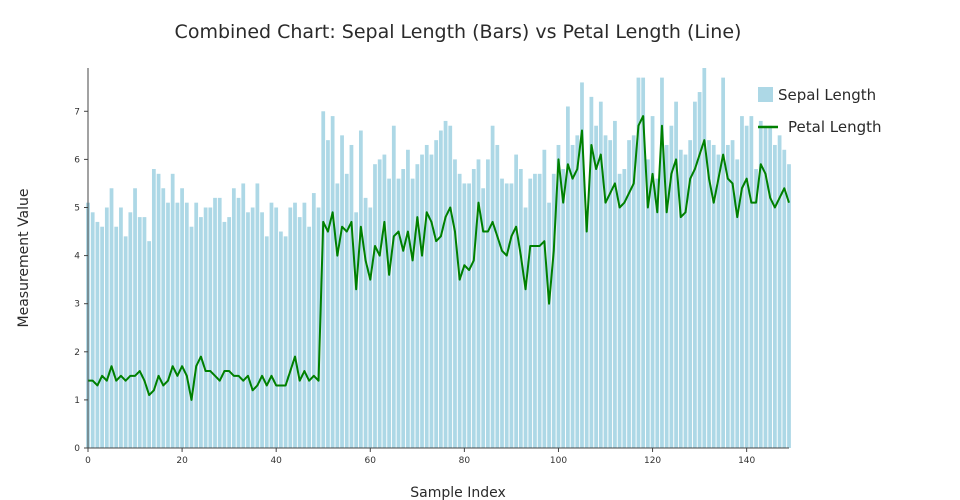  Describe the element at coordinates (420, 457) in the screenshot. I see `x-axis-ticks: 0 20 40 60 80 100 120 140` at that location.